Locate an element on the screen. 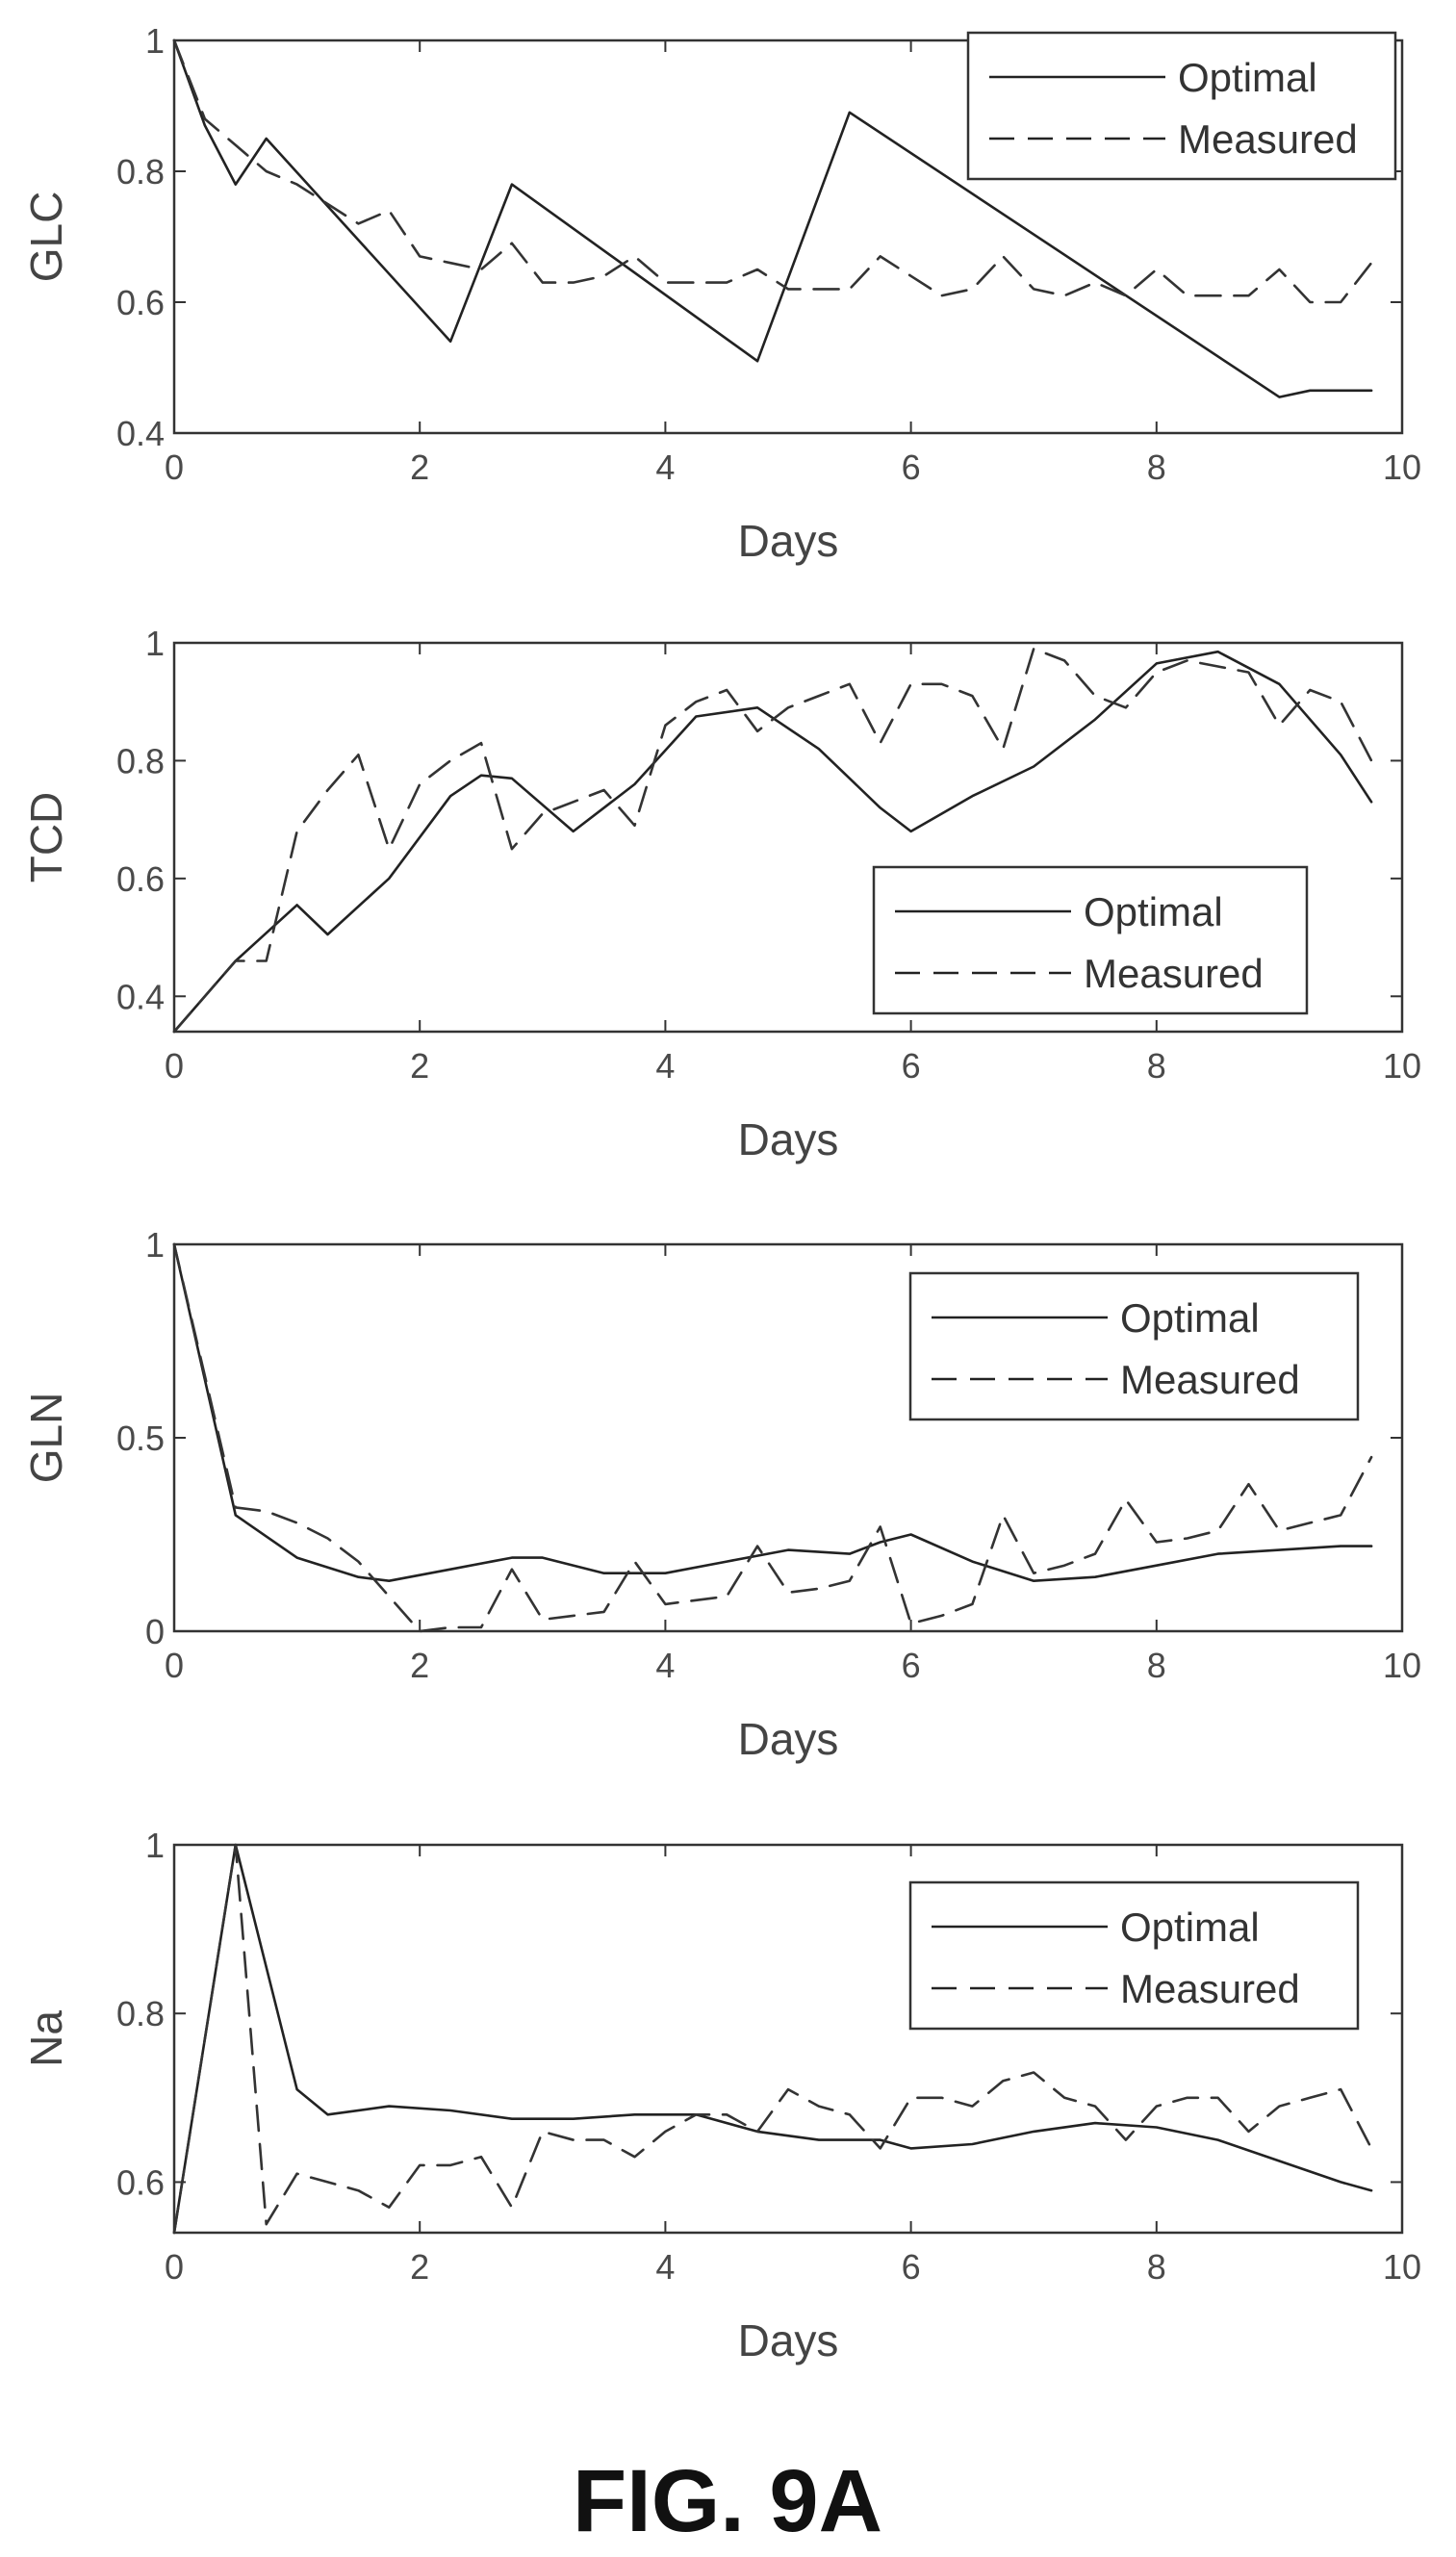  figure-caption: FIG. 9A is located at coordinates (727, 2501).